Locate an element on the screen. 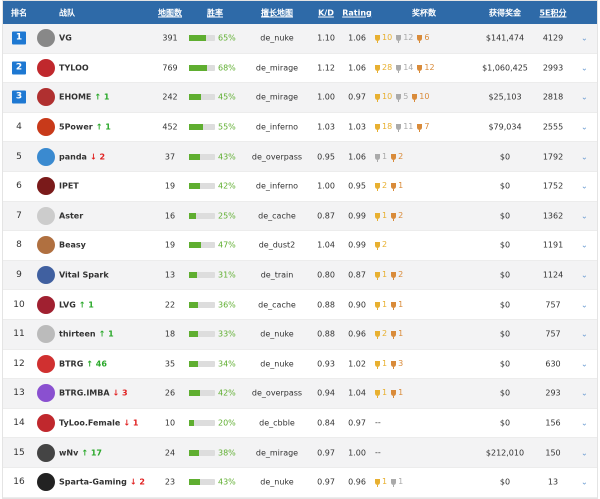  team-name: BTRG ↑ 46 is located at coordinates (83, 364).